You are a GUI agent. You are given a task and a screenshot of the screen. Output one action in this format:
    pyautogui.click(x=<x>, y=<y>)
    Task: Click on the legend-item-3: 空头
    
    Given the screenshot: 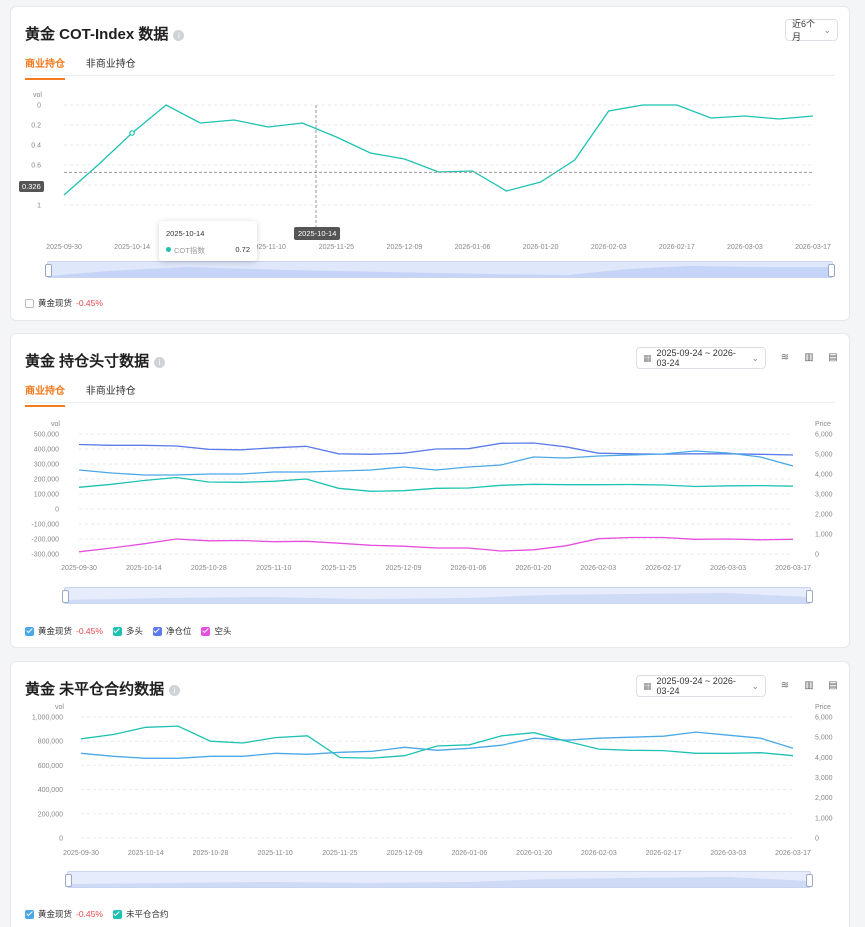 What is the action you would take?
    pyautogui.click(x=216, y=631)
    